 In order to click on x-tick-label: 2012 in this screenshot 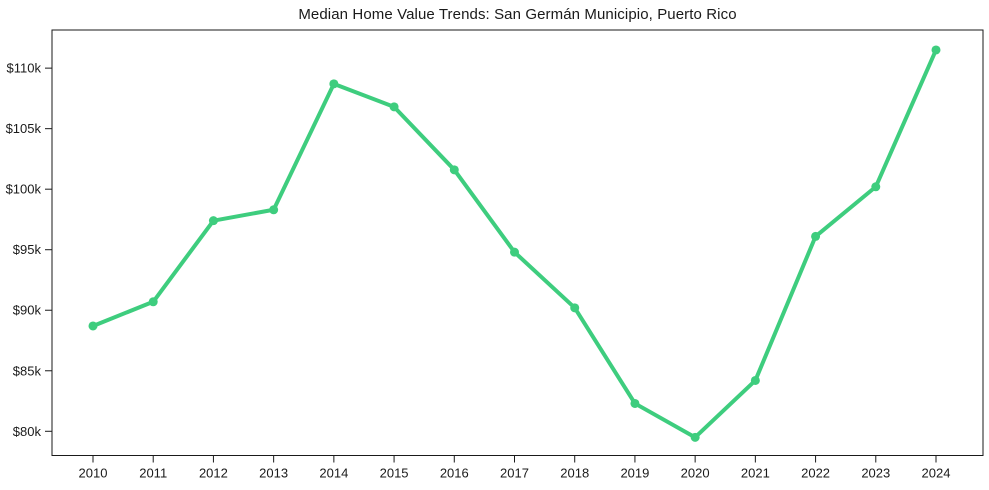, I will do `click(213, 473)`.